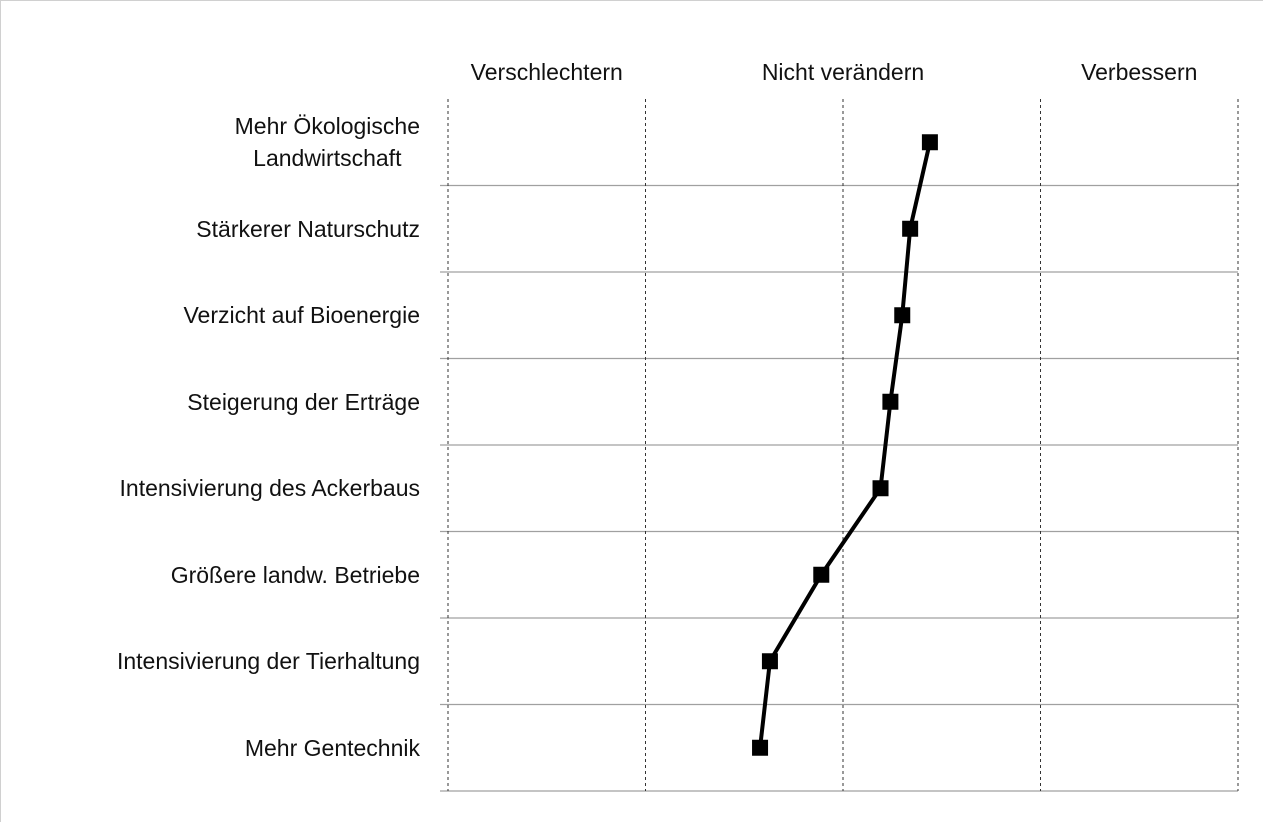 The width and height of the screenshot is (1264, 823). I want to click on series-line, so click(845, 444).